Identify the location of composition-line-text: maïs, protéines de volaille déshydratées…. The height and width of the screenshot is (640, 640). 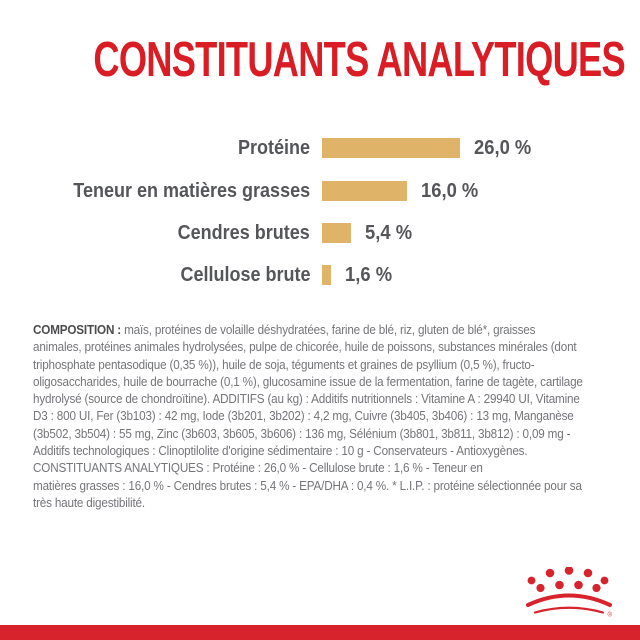
(330, 329).